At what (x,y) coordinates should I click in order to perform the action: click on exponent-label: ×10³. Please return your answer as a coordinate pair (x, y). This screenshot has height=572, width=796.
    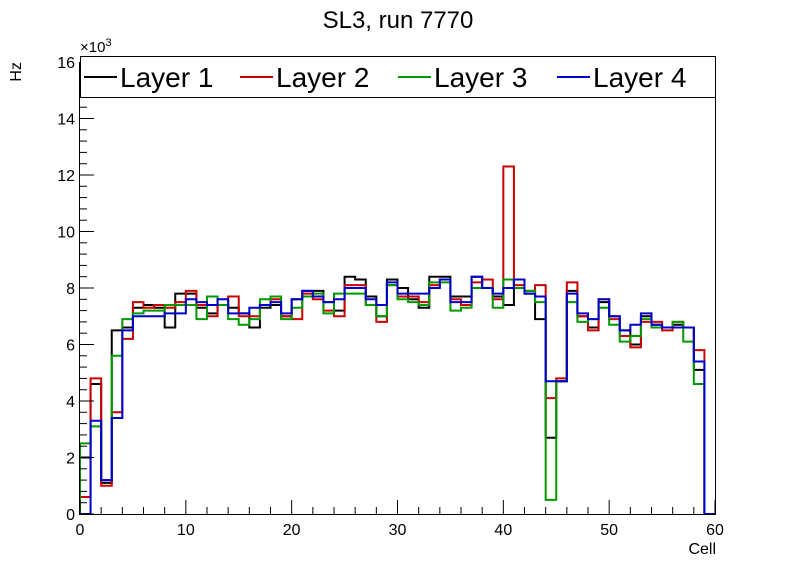
    Looking at the image, I should click on (96, 46).